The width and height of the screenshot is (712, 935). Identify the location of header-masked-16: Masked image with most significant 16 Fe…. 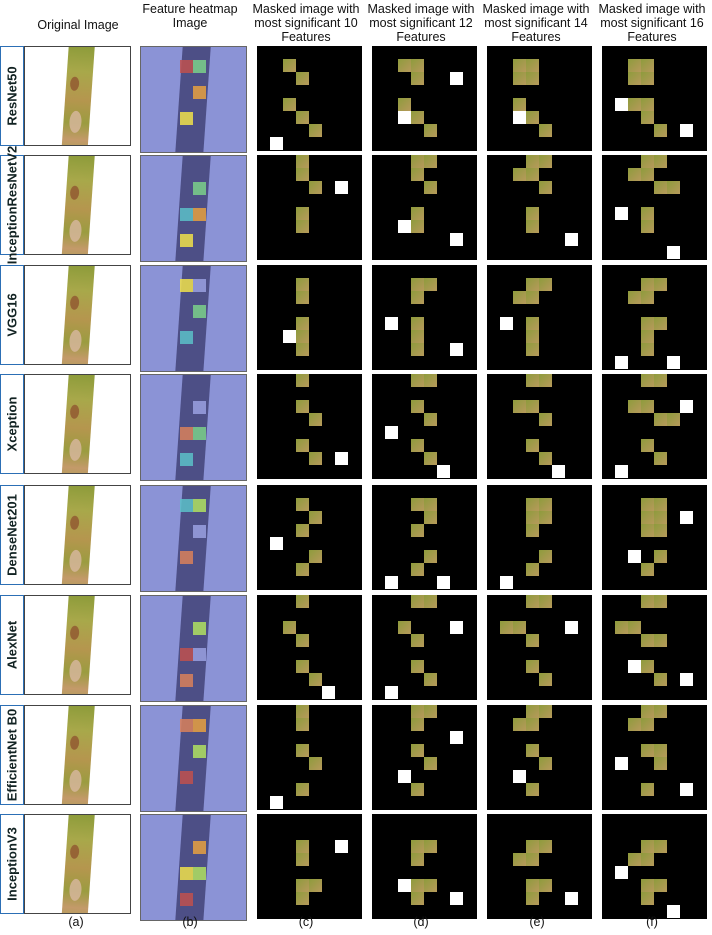
(652, 23).